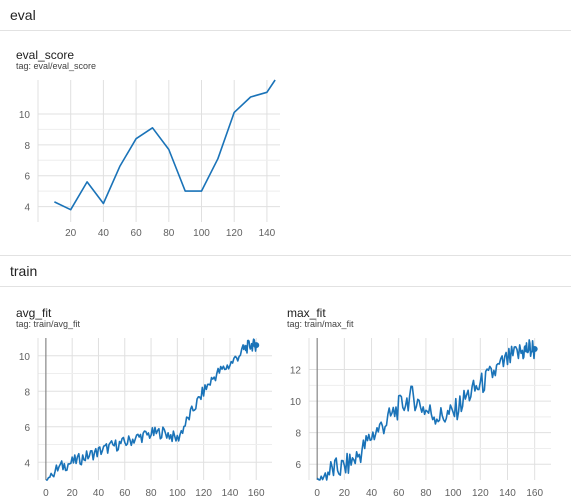 Image resolution: width=571 pixels, height=499 pixels. What do you see at coordinates (412, 321) in the screenshot?
I see `chart-card-max-fit: max_fit tag: train/max_fit` at bounding box center [412, 321].